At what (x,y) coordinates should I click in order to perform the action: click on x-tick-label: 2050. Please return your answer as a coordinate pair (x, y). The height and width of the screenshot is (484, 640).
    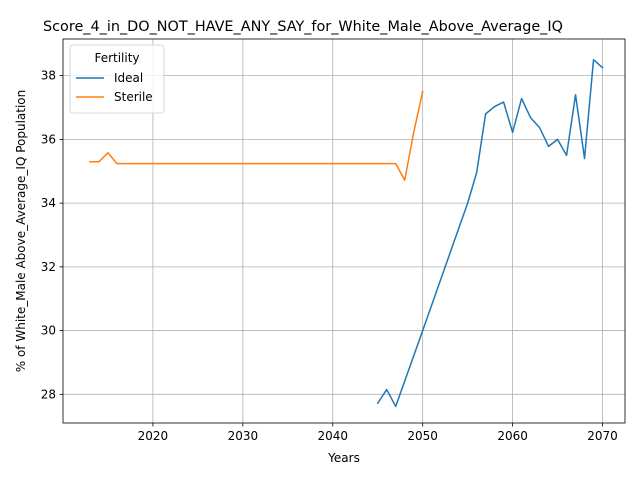
    Looking at the image, I should click on (422, 436).